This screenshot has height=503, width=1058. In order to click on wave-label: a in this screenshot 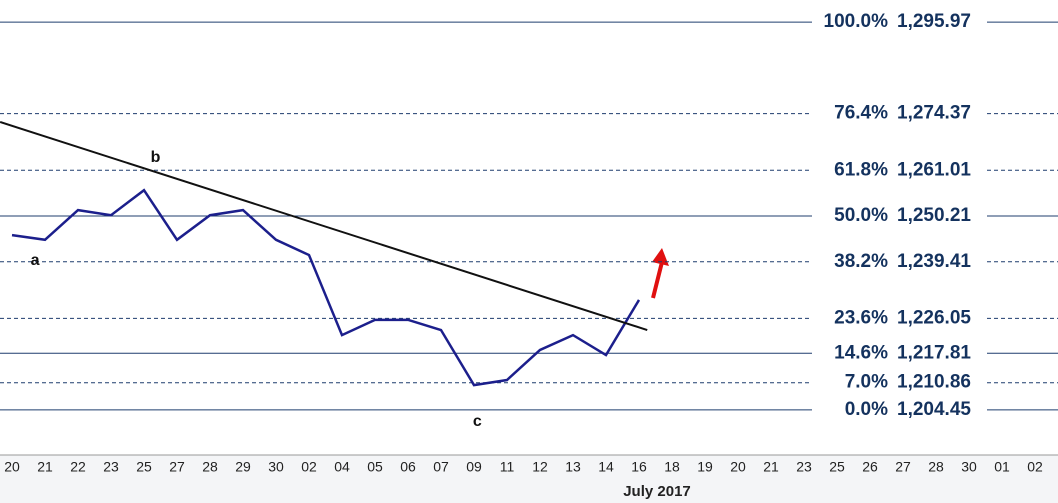, I will do `click(35, 260)`.